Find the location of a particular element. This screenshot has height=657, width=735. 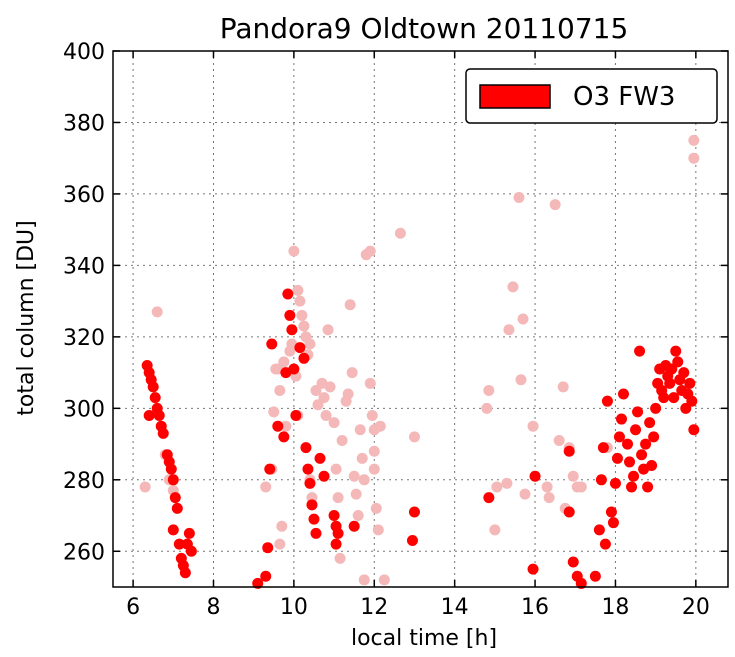

legend: O3 FW3 is located at coordinates (591, 96).